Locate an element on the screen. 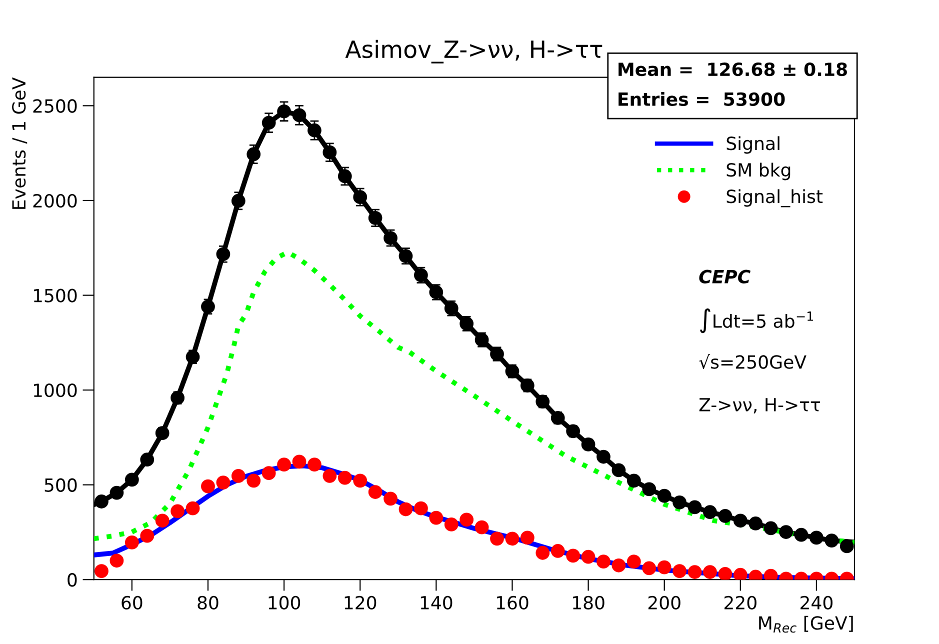 The image size is (939, 644). annotation: Entries = 53900 is located at coordinates (701, 99).